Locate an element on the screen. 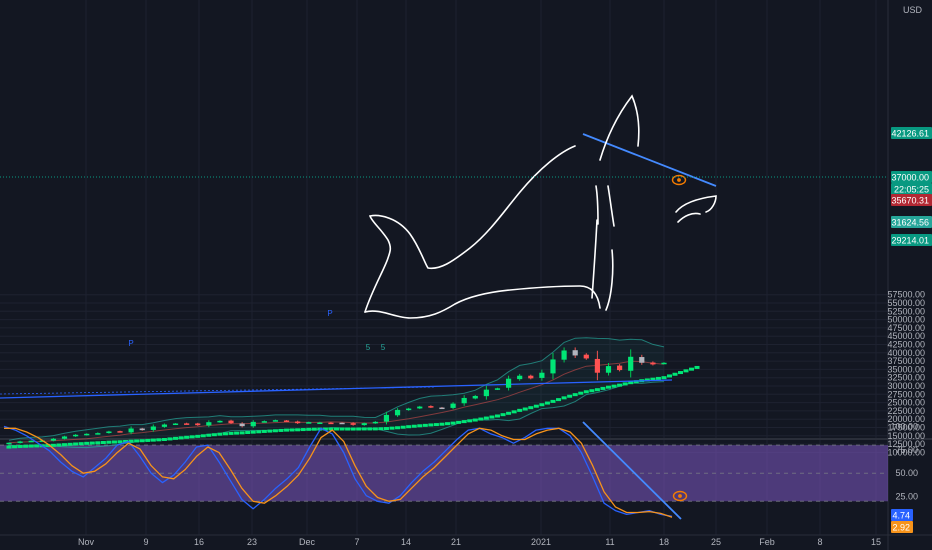 The image size is (932, 550). price-tick-label: 50000.00 is located at coordinates (906, 320).